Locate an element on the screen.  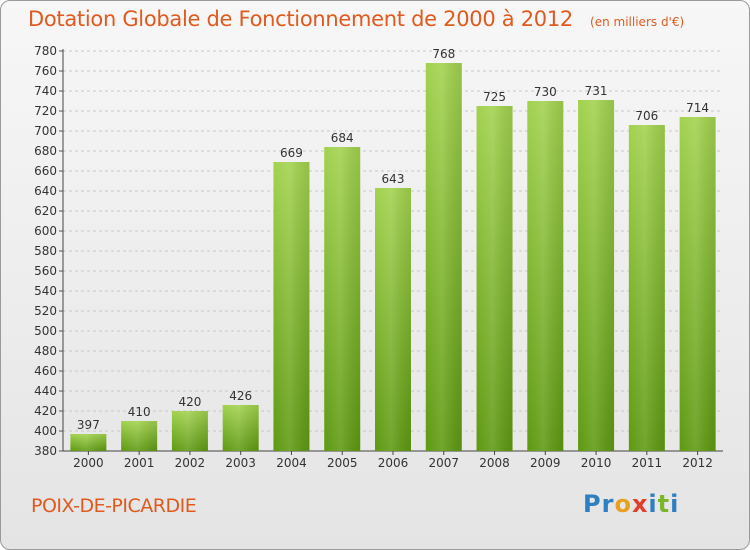
data-label-2004: 669 is located at coordinates (291, 153).